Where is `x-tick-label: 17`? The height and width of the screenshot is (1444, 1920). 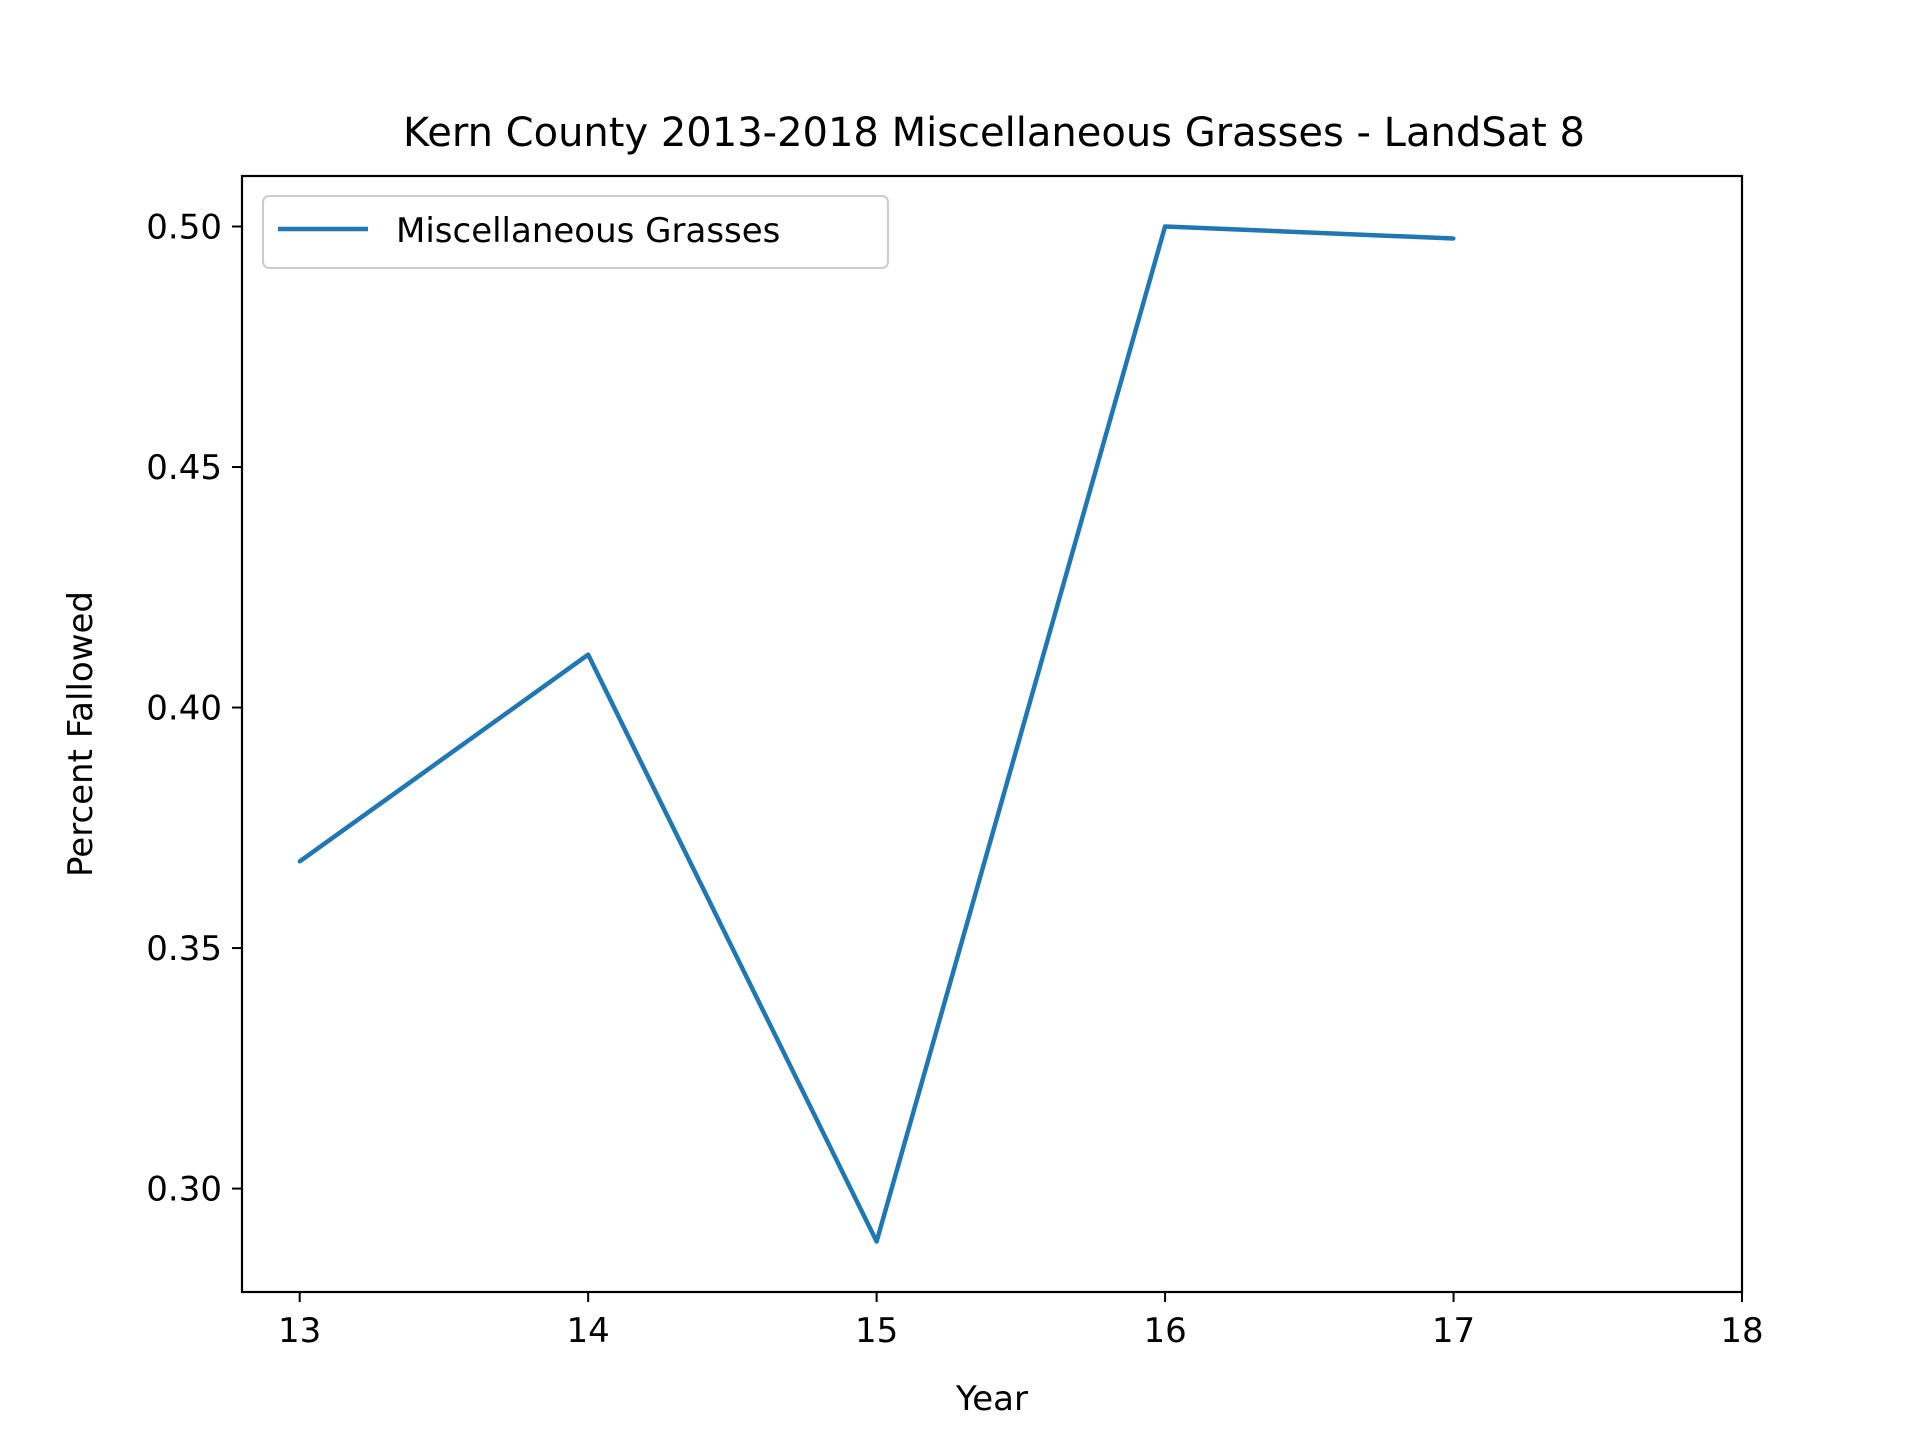
x-tick-label: 17 is located at coordinates (1453, 1331).